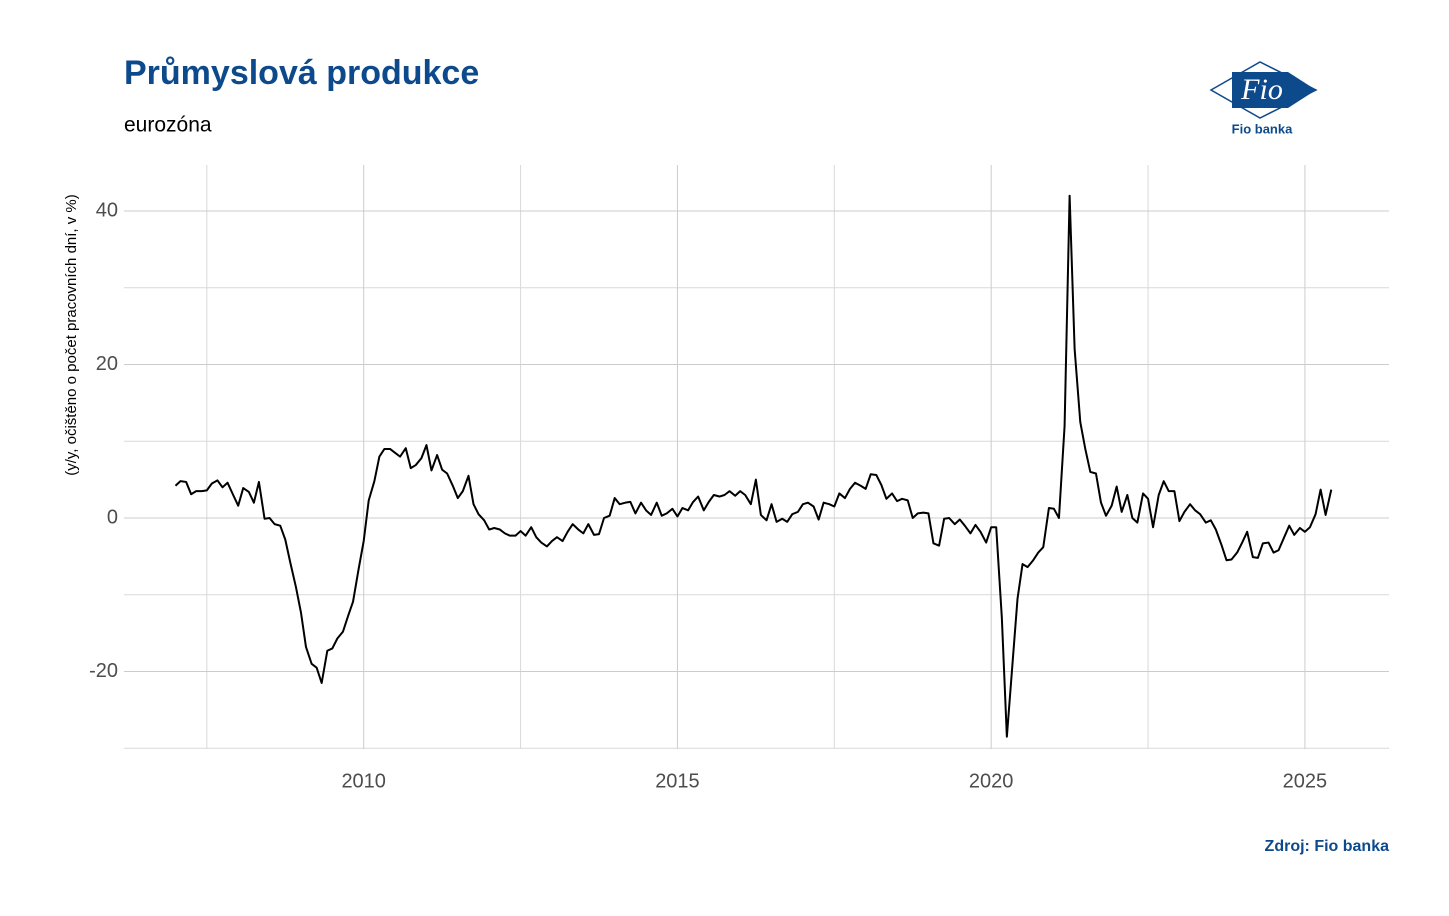 This screenshot has width=1449, height=916. Describe the element at coordinates (103, 671) in the screenshot. I see `y-tick-label: -20` at that location.